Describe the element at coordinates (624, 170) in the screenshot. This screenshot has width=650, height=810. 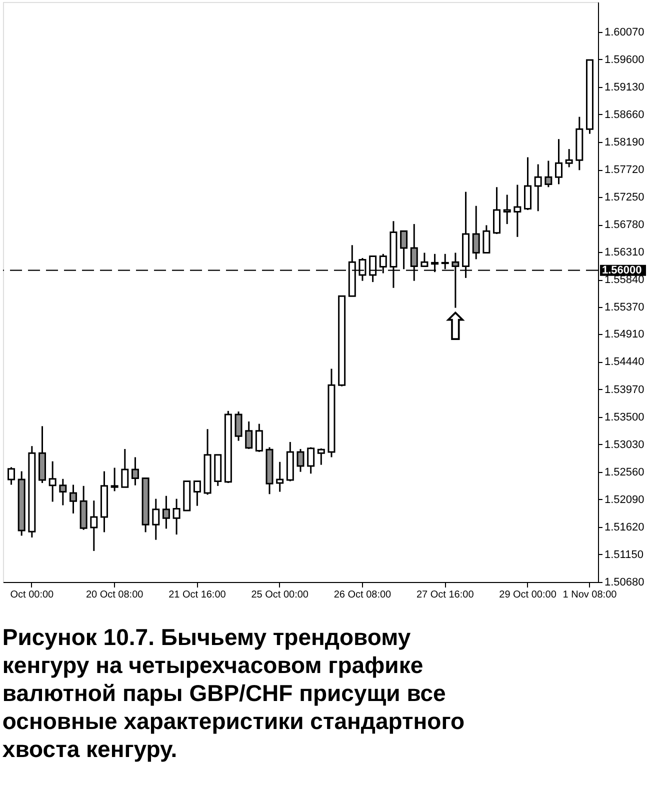
I see `y-tick-label: 1.57720` at that location.